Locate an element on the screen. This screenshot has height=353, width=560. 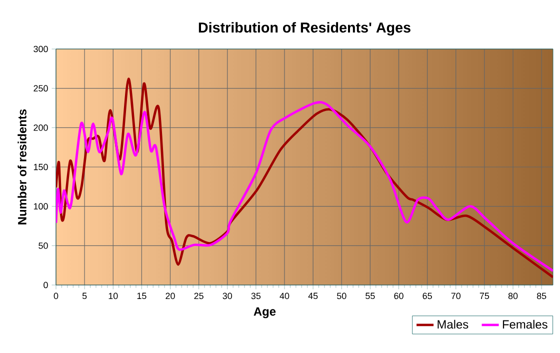
x-axis-title: Age is located at coordinates (265, 312).